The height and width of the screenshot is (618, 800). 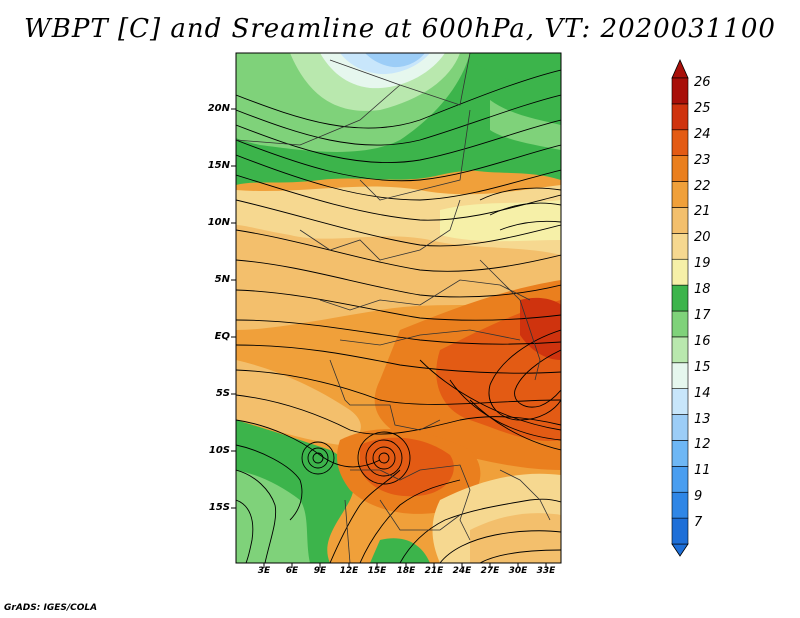 I want to click on lon-label: 24E, so click(x=462, y=571).